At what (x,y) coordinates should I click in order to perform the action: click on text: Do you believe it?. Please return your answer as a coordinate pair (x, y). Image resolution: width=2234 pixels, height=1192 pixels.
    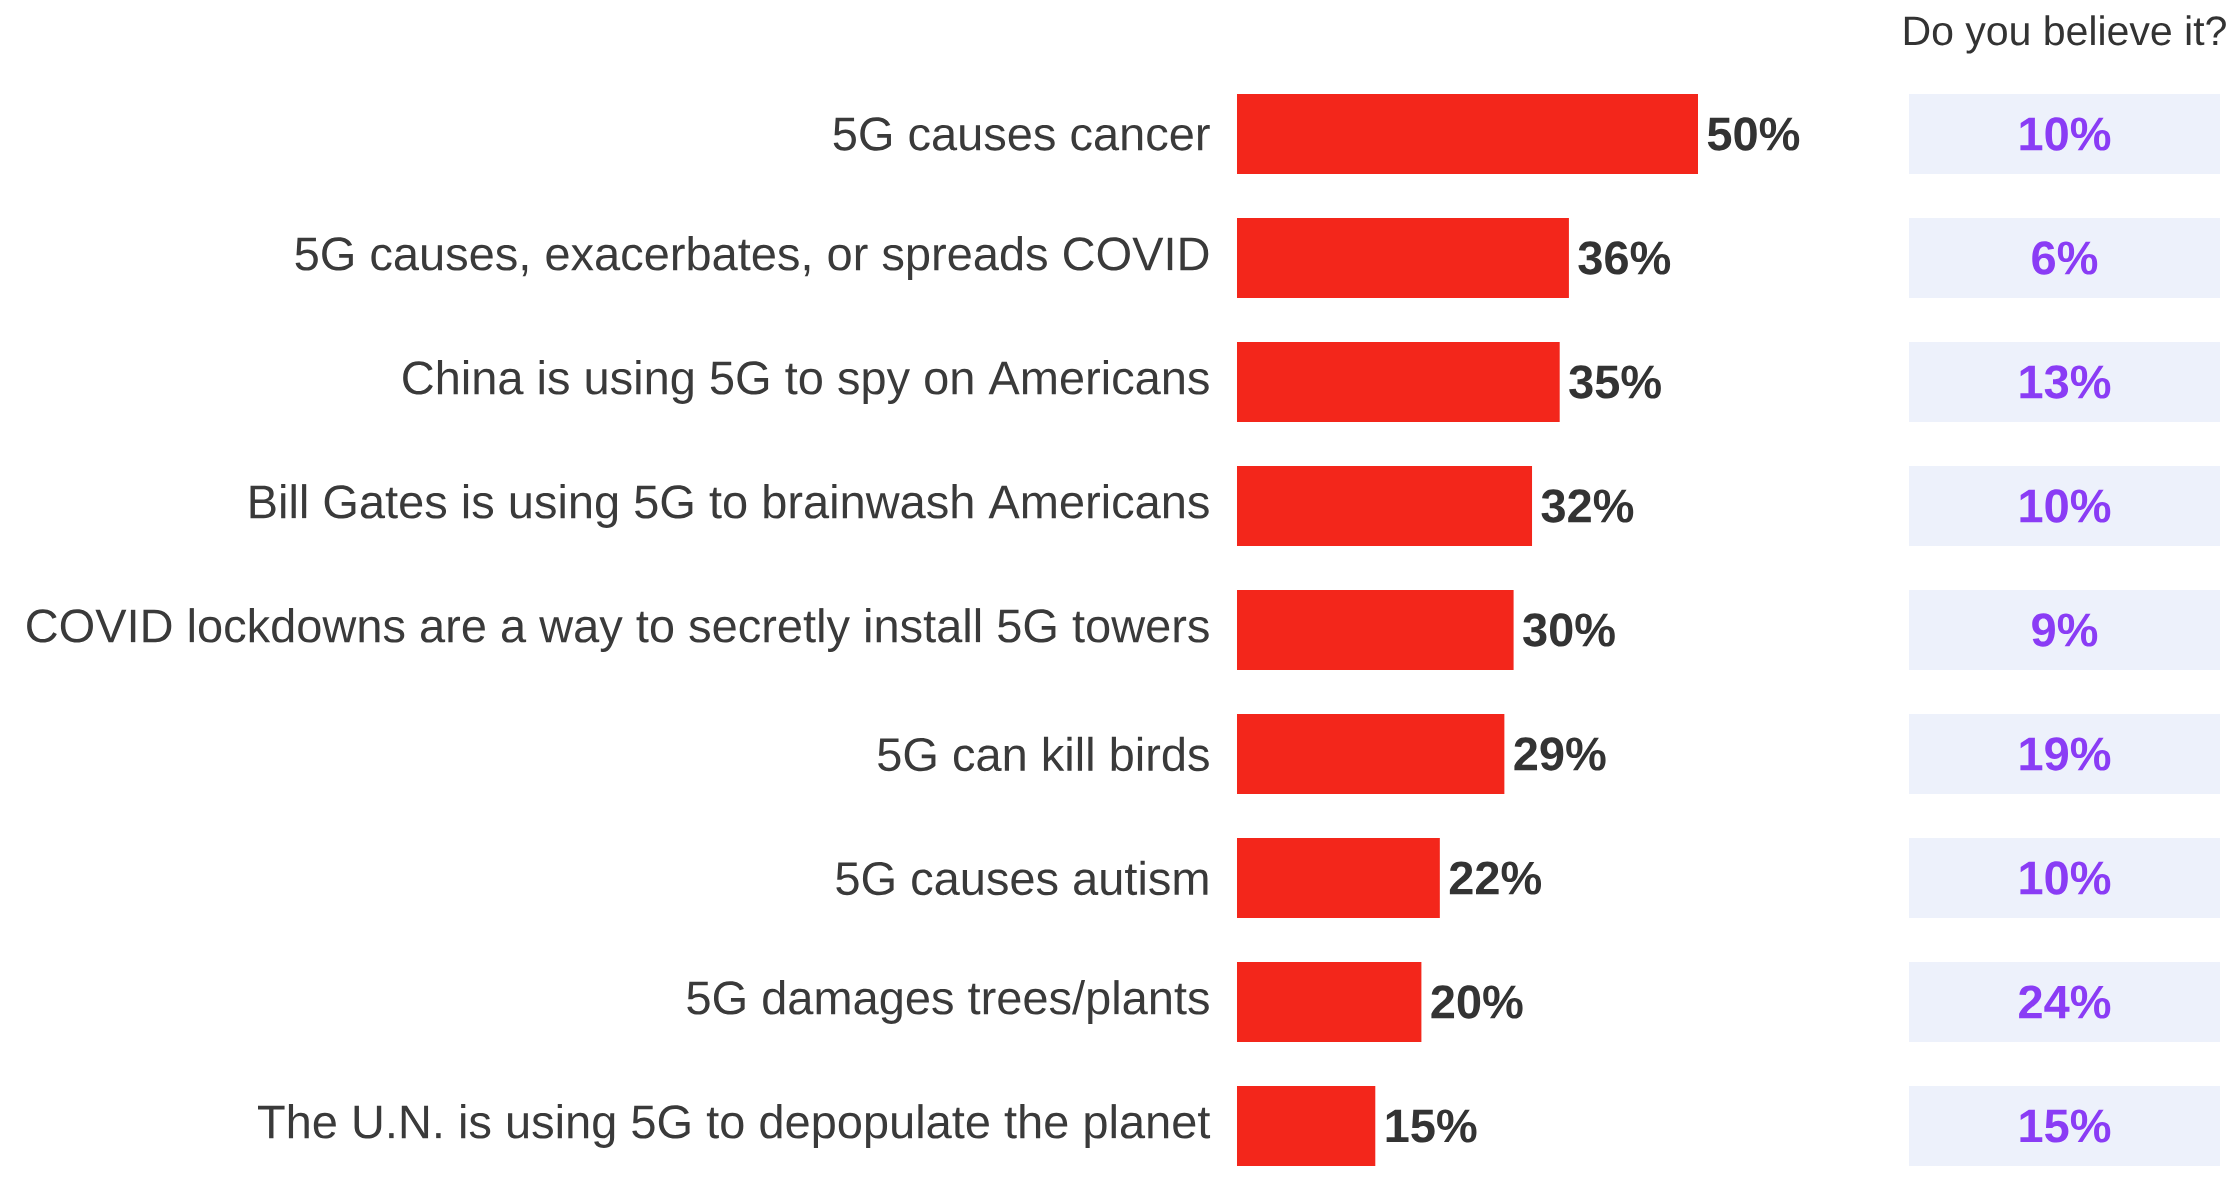
    Looking at the image, I should click on (2065, 34).